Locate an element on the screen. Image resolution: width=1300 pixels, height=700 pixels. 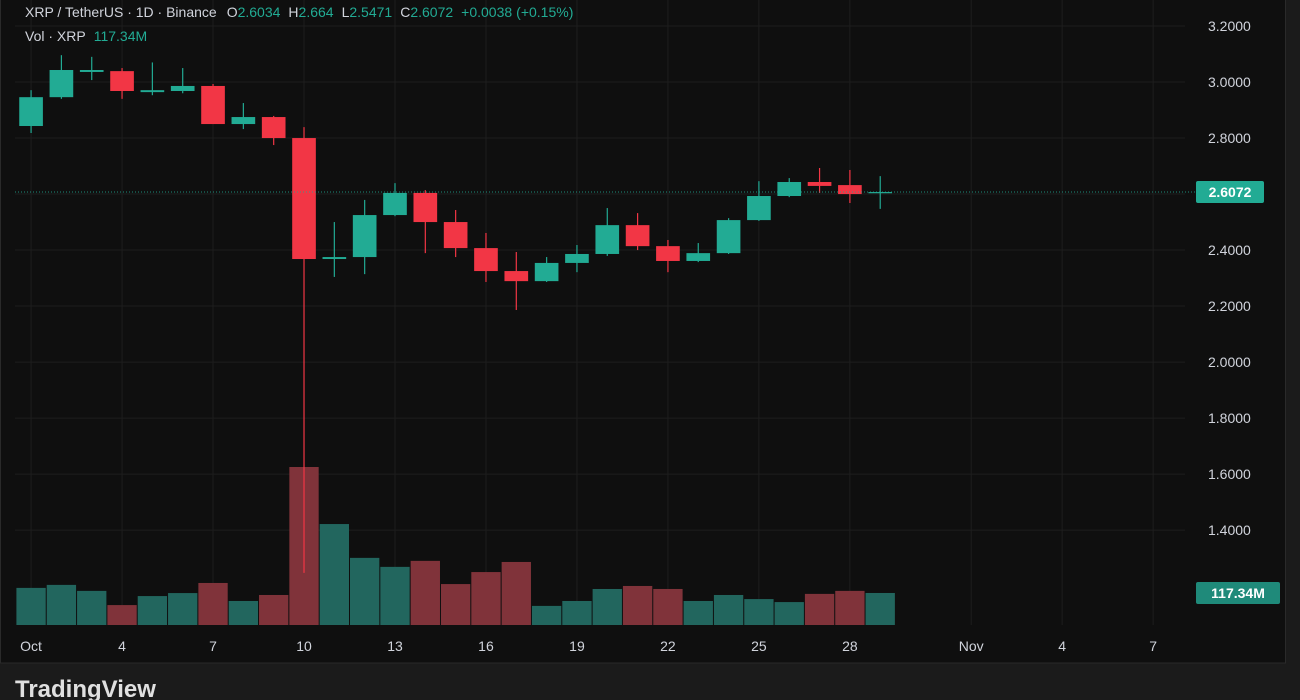
volume-last-label: 117.34M is located at coordinates (1238, 593).